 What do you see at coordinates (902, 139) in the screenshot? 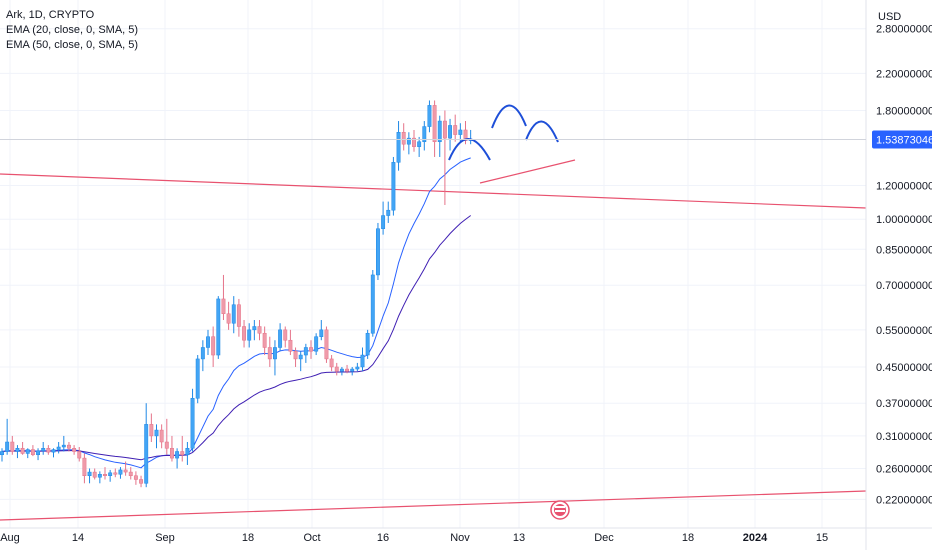
I see `last-price-badge` at bounding box center [902, 139].